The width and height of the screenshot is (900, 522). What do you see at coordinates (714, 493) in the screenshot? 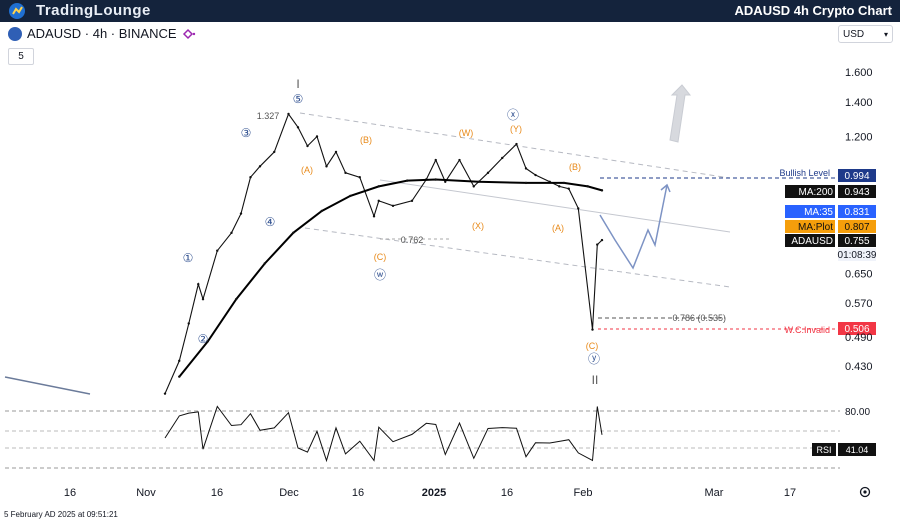
I see `x-tick-label: Mar` at bounding box center [714, 493].